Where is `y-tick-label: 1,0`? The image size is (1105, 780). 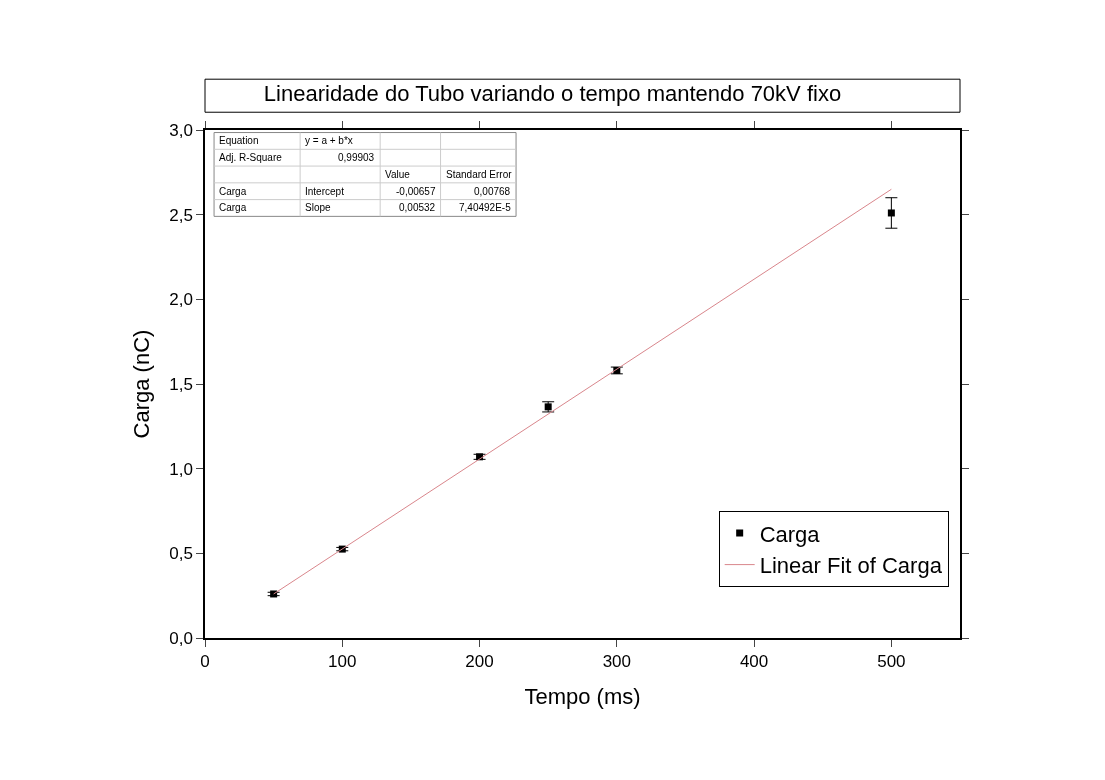
y-tick-label: 1,0 is located at coordinates (181, 469).